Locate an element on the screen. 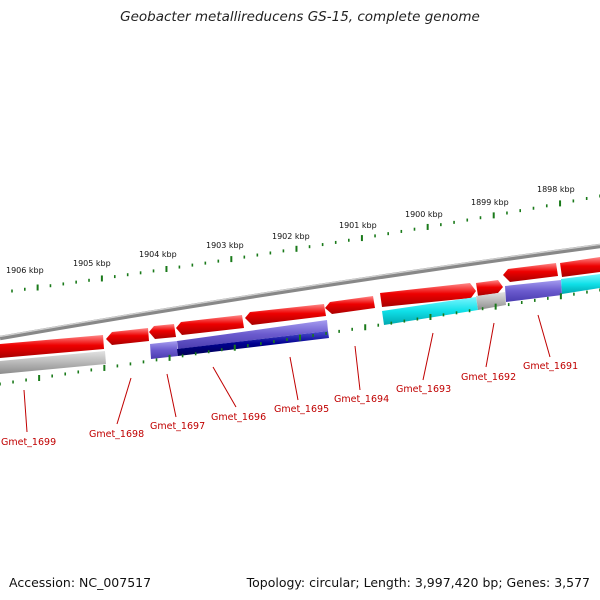  gene-label: Gmet_1697 is located at coordinates (177, 426).